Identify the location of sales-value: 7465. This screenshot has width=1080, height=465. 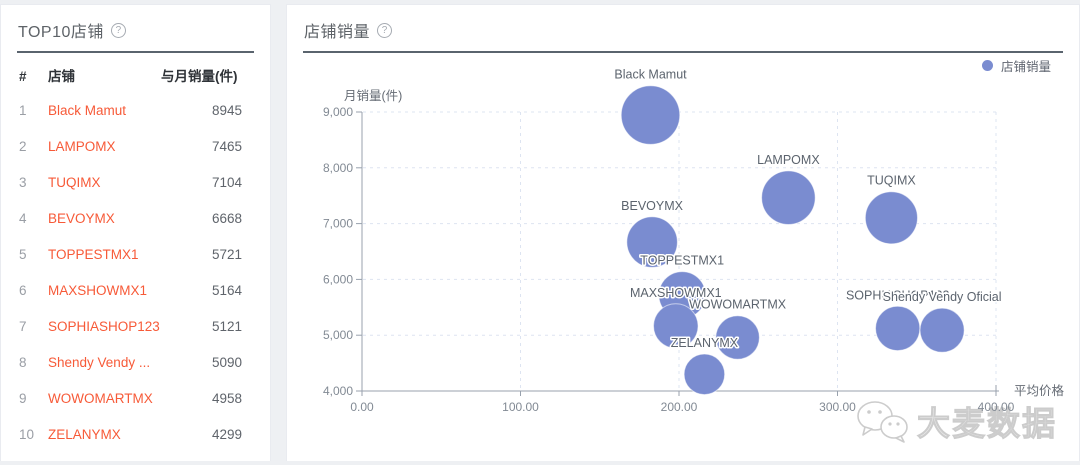
(226, 146).